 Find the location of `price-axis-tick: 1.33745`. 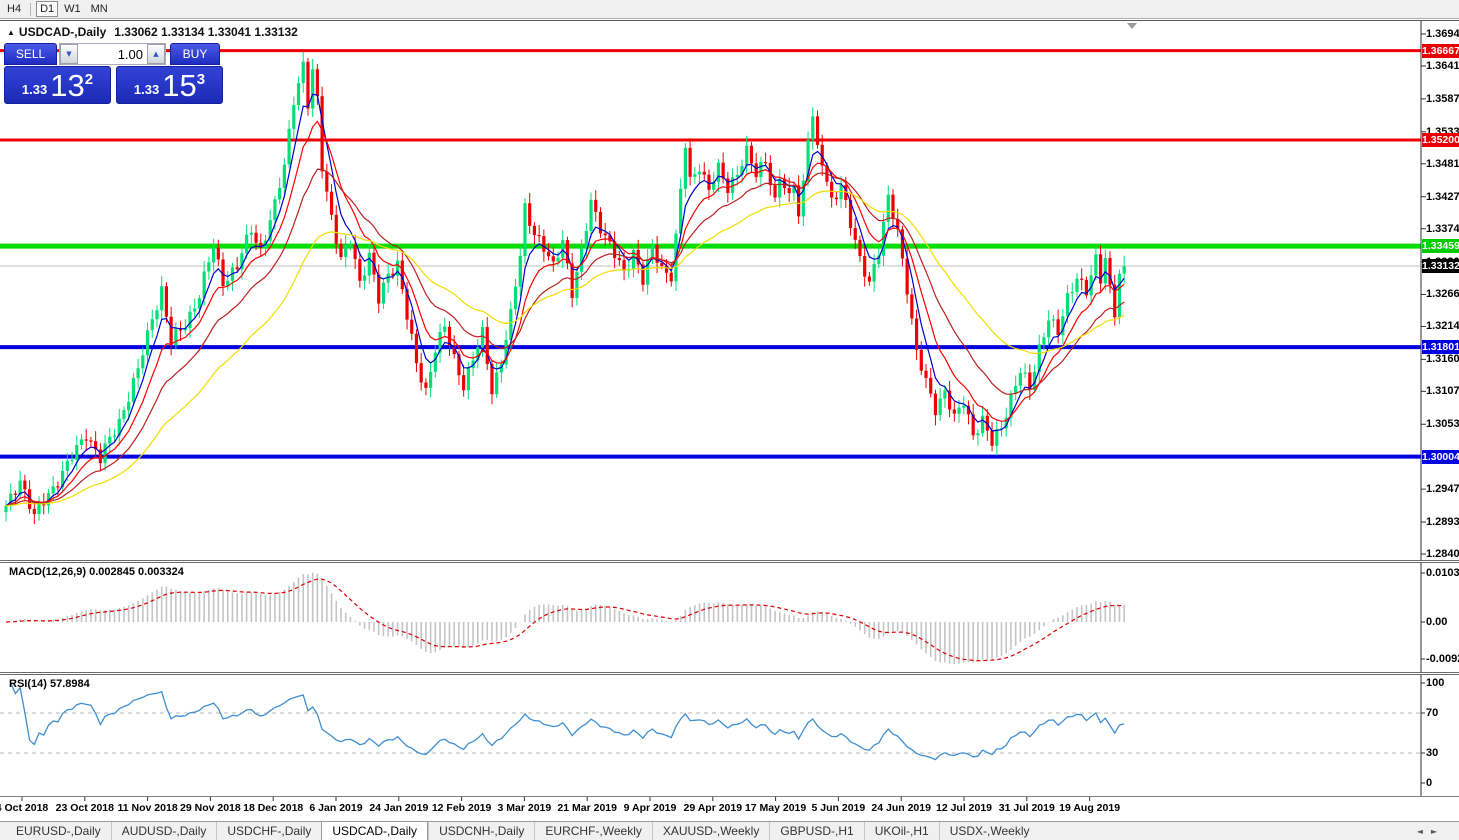

price-axis-tick: 1.33745 is located at coordinates (1442, 228).